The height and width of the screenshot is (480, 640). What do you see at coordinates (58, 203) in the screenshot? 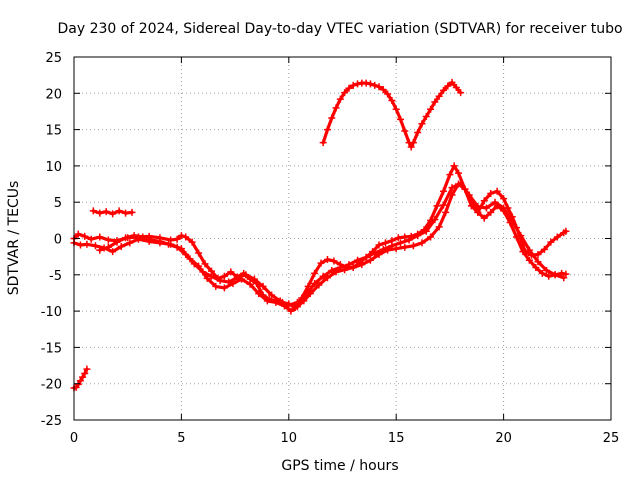
I see `y-tick-label: 5` at bounding box center [58, 203].